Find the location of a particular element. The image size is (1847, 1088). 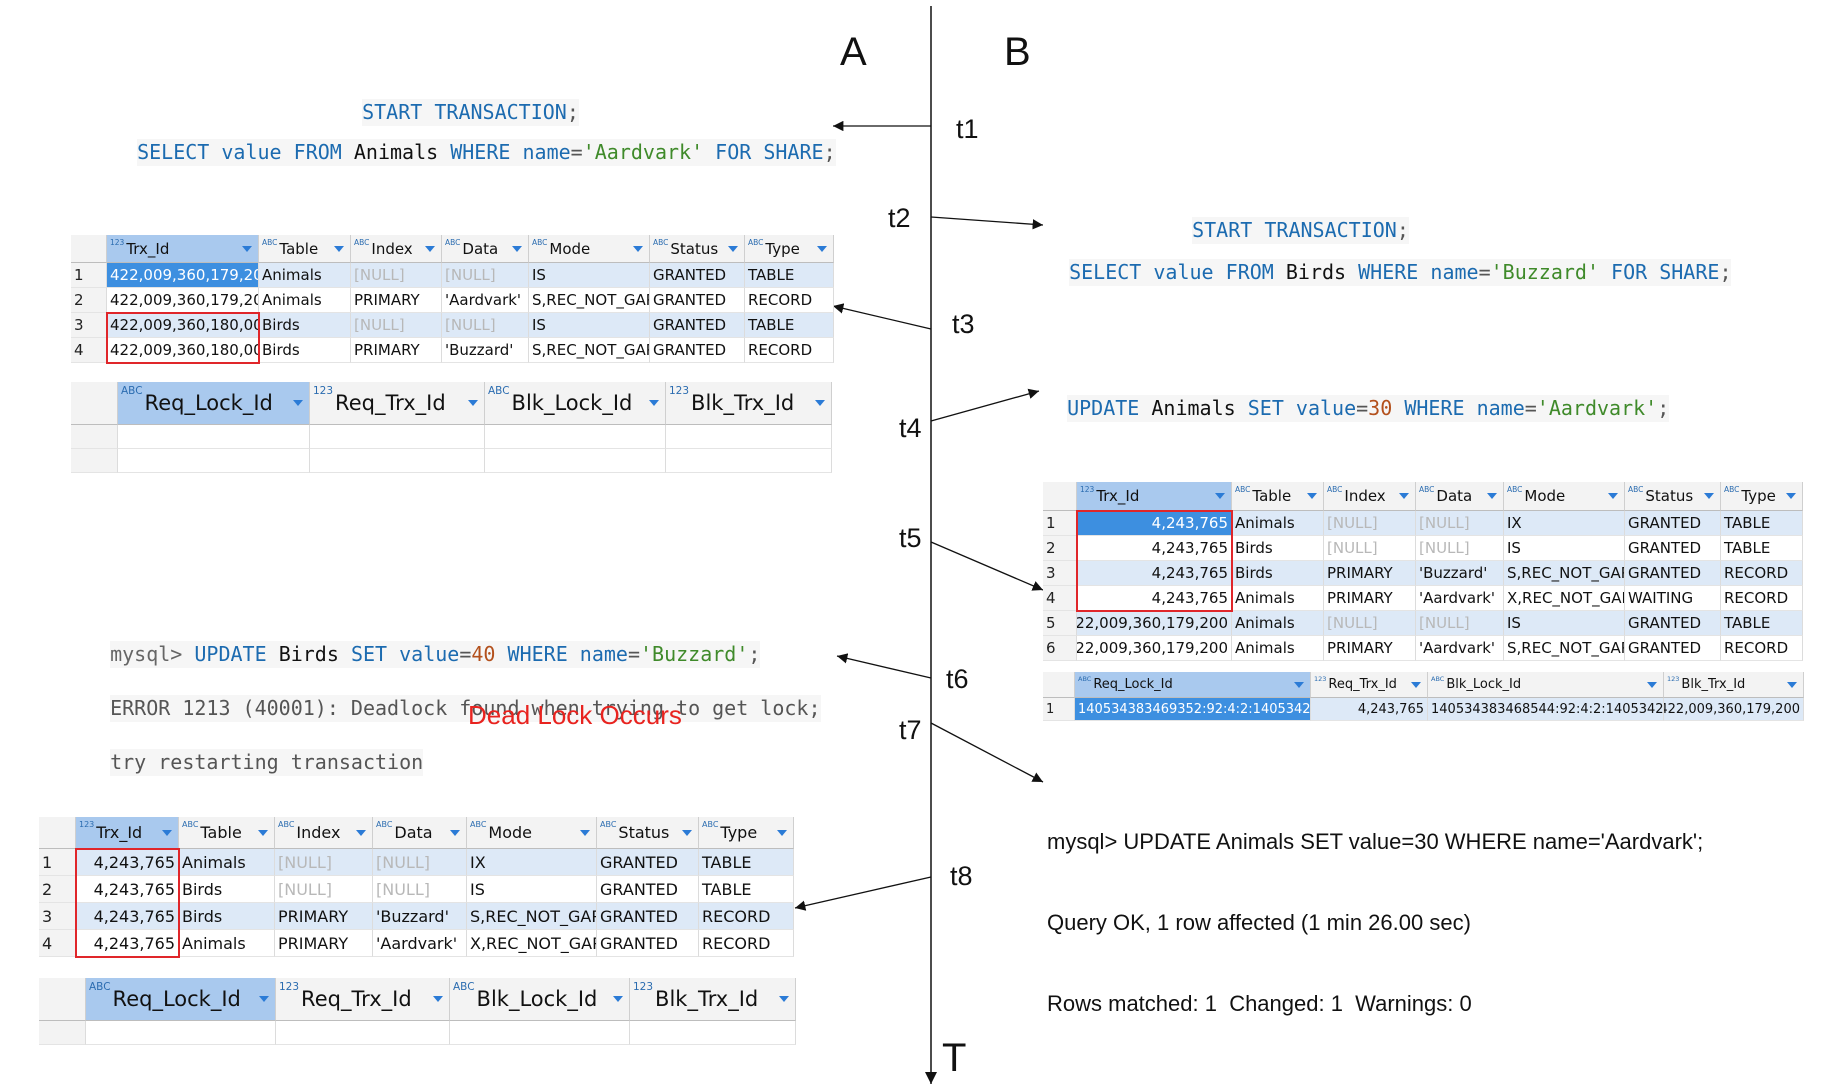

sql-token: Animals is located at coordinates (396, 152).